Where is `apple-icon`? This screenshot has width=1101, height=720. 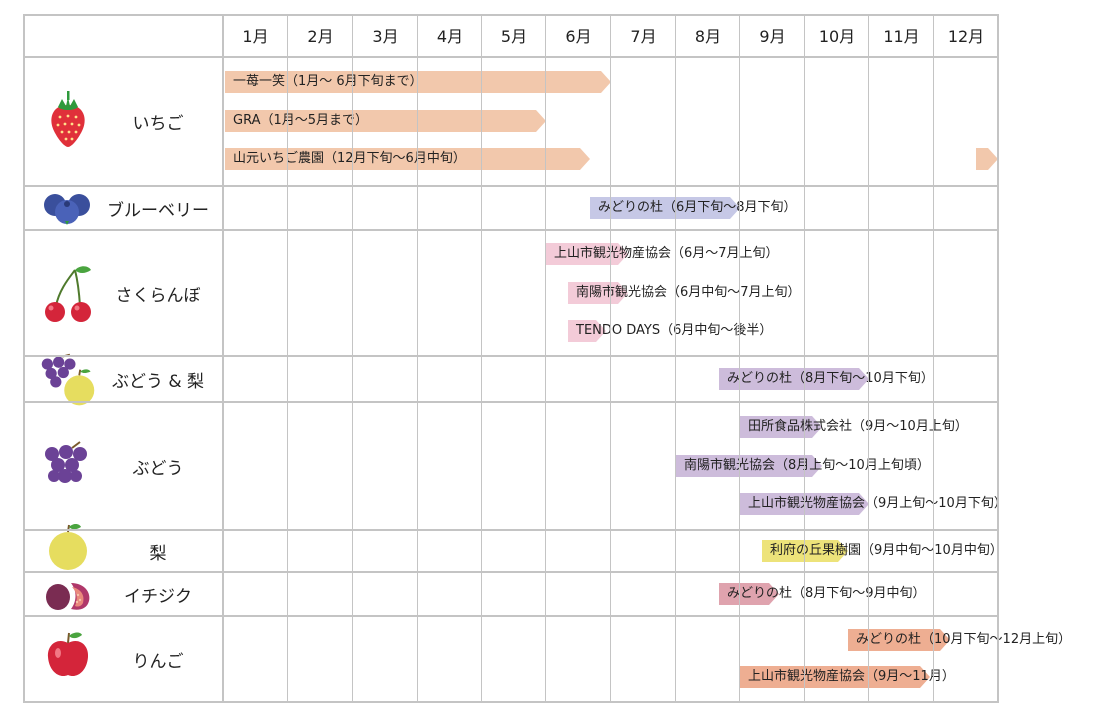
apple-icon is located at coordinates (68, 655).